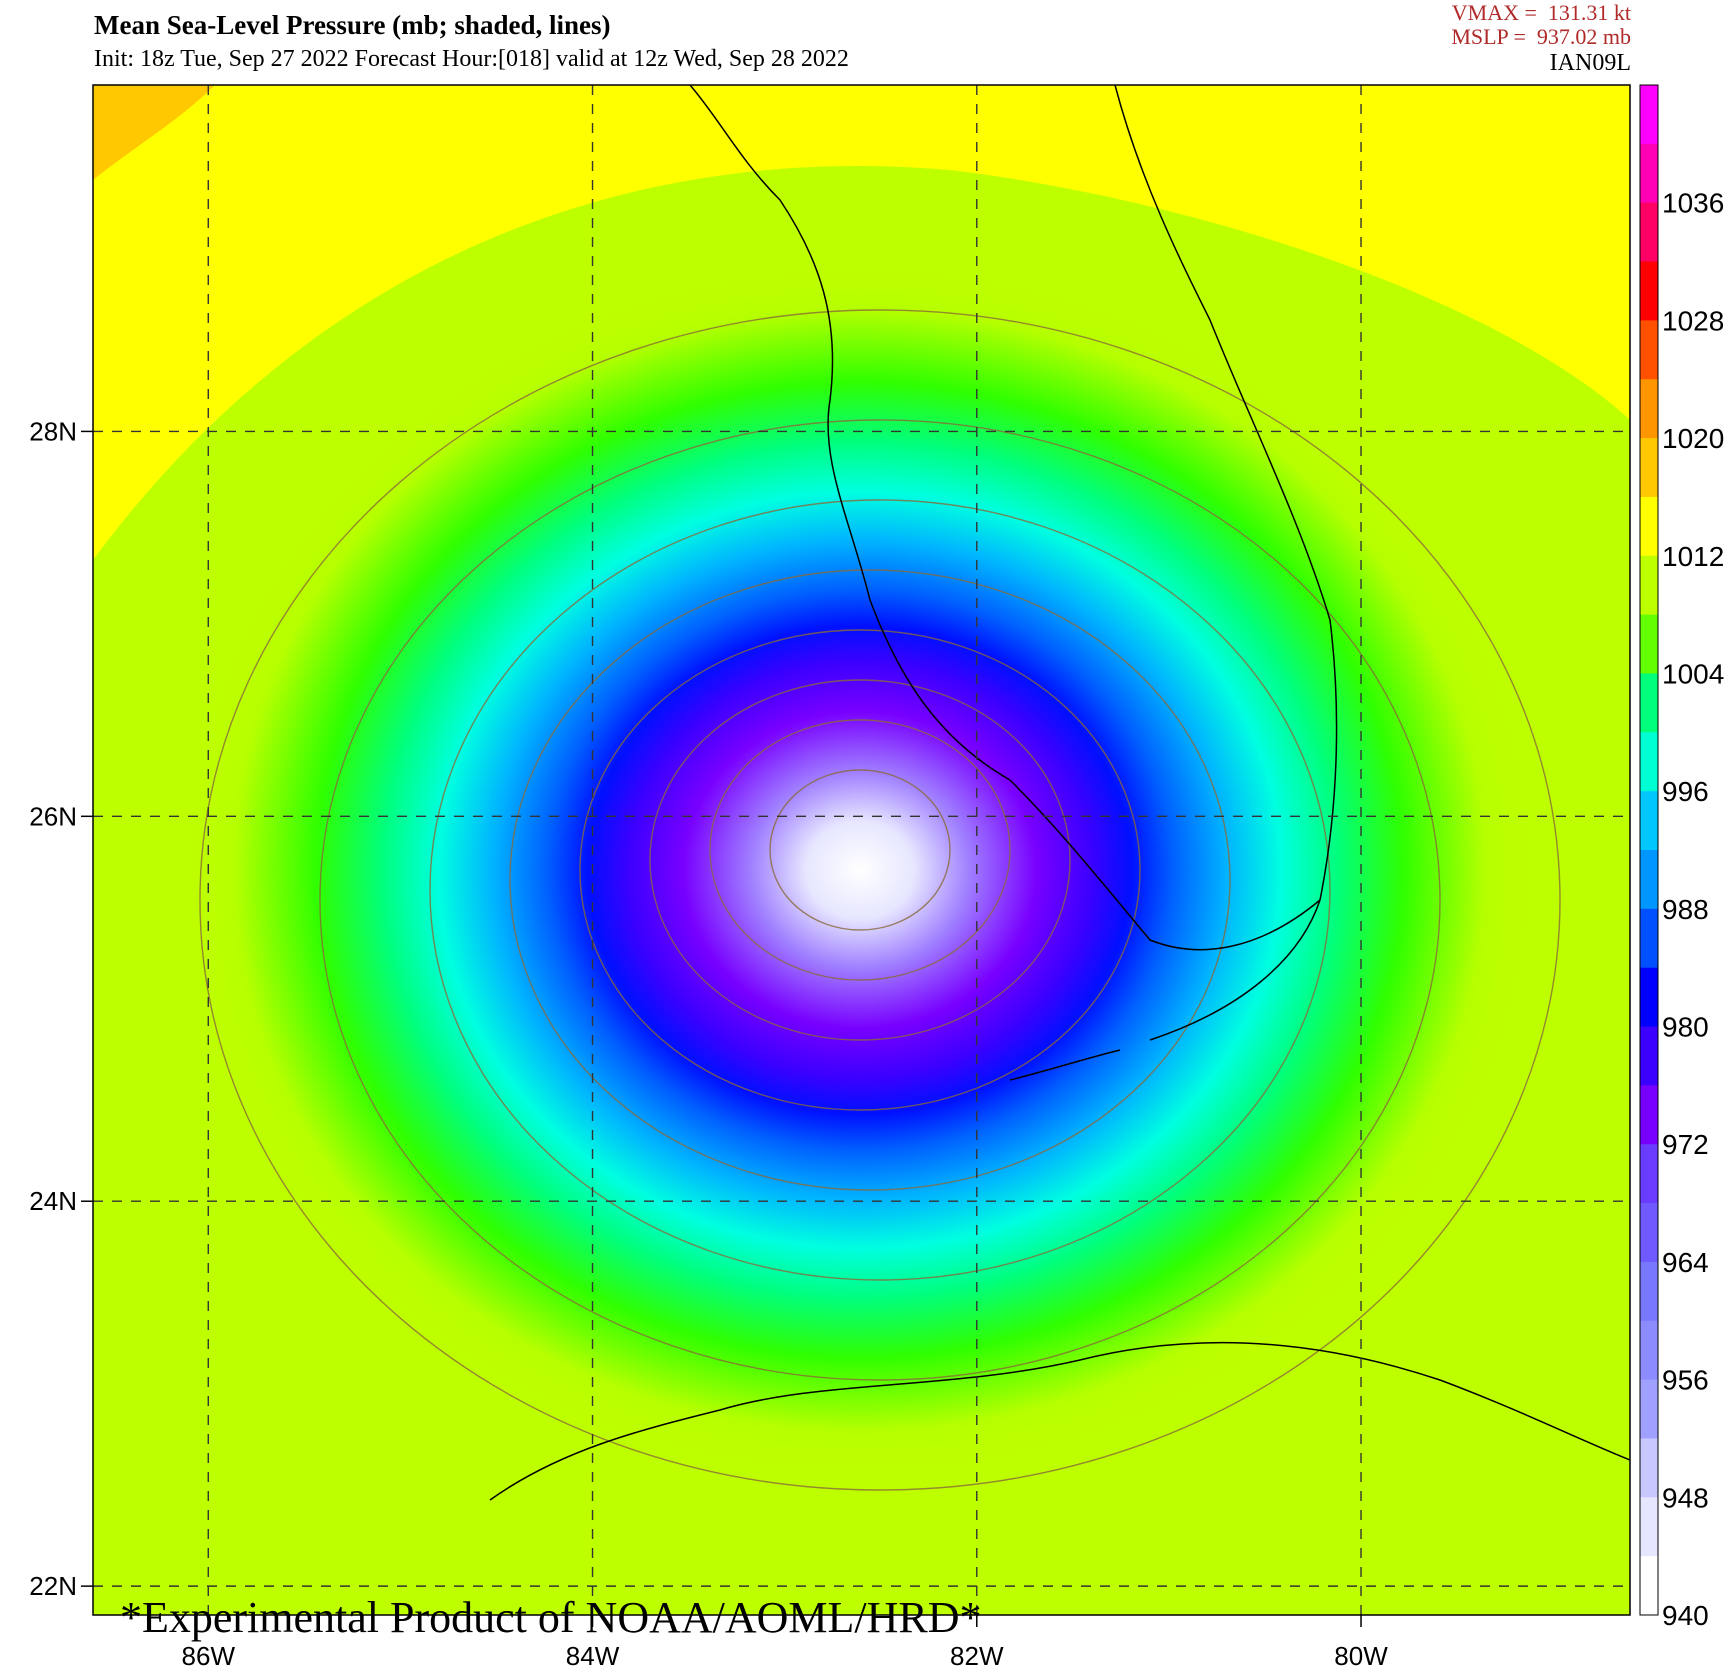 The width and height of the screenshot is (1731, 1679). I want to click on colorbar-label: 1036, so click(1693, 203).